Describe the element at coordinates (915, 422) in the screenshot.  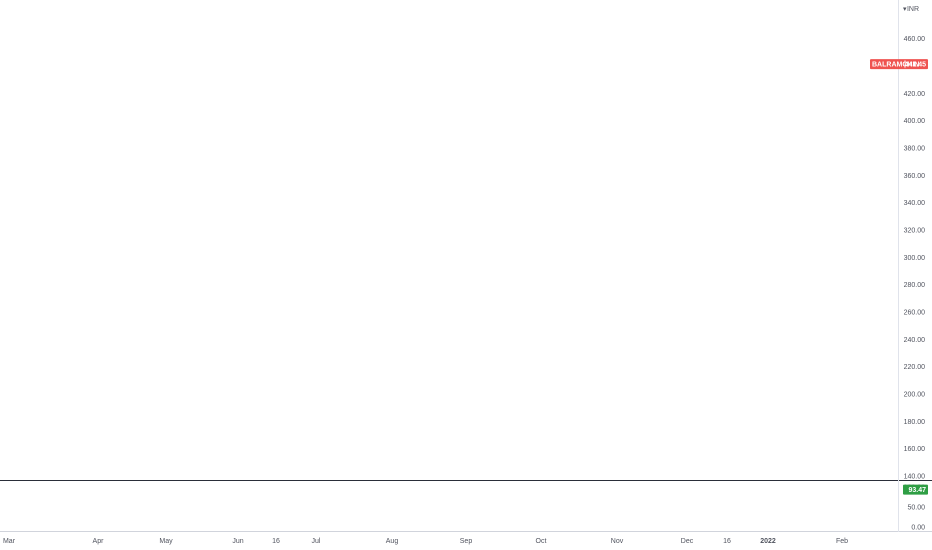
I see `y-tick-label: 180.00` at that location.